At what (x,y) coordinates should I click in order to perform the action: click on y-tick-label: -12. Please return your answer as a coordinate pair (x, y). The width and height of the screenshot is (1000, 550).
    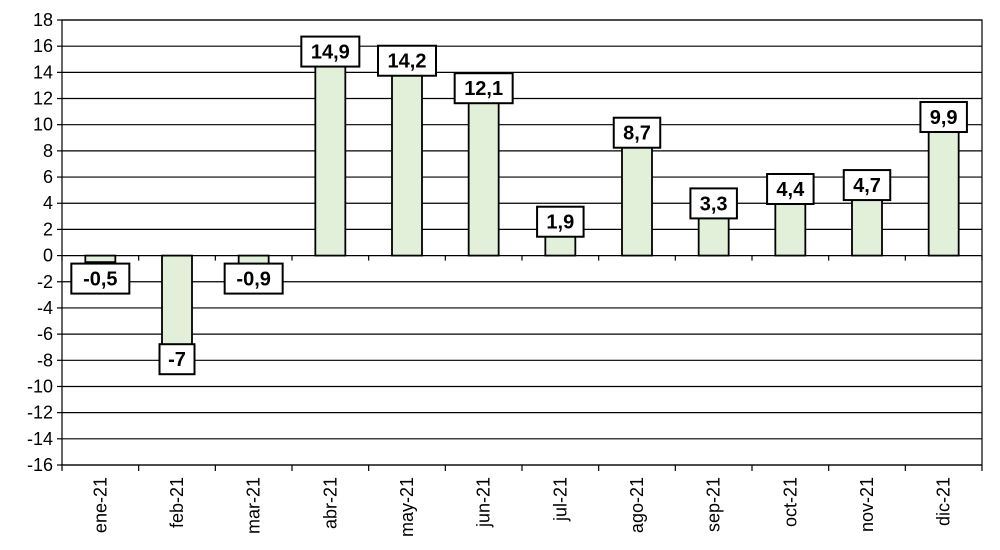
    Looking at the image, I should click on (40, 413).